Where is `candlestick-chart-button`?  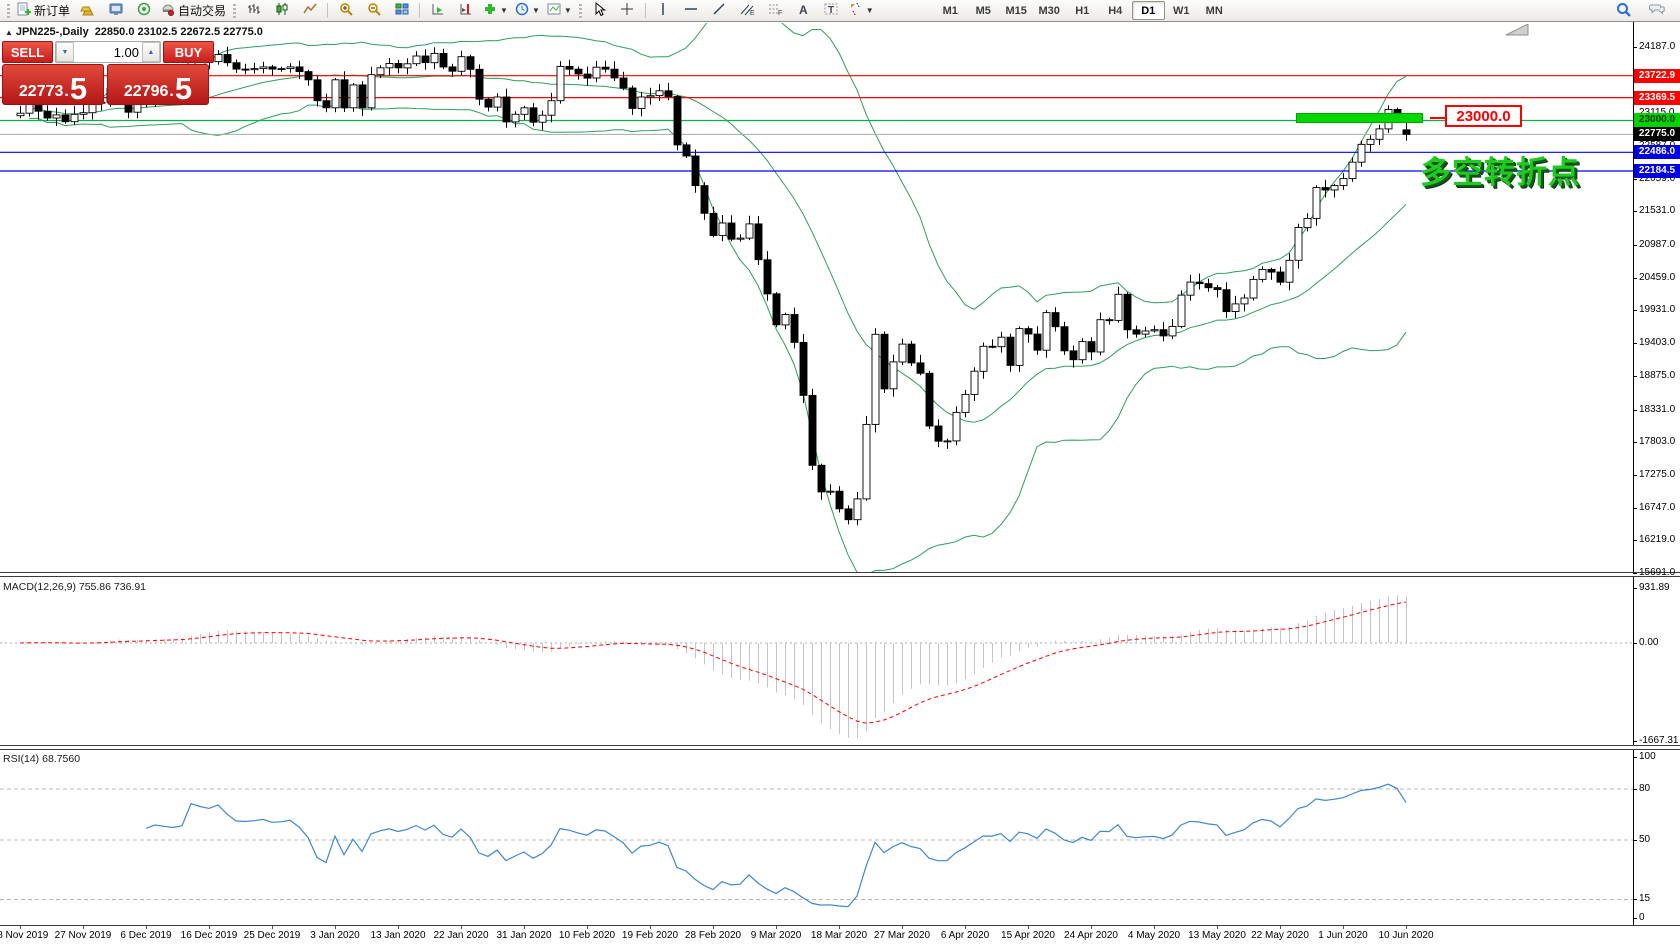 candlestick-chart-button is located at coordinates (281, 10).